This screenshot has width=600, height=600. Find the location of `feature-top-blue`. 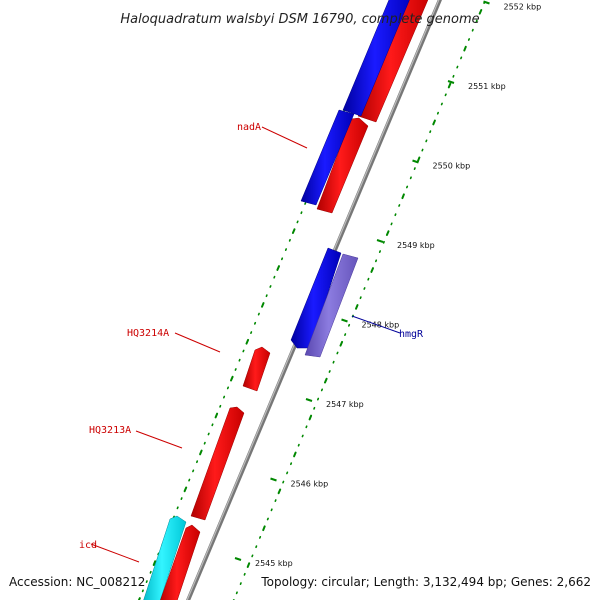

feature-top-blue is located at coordinates (378, 58).